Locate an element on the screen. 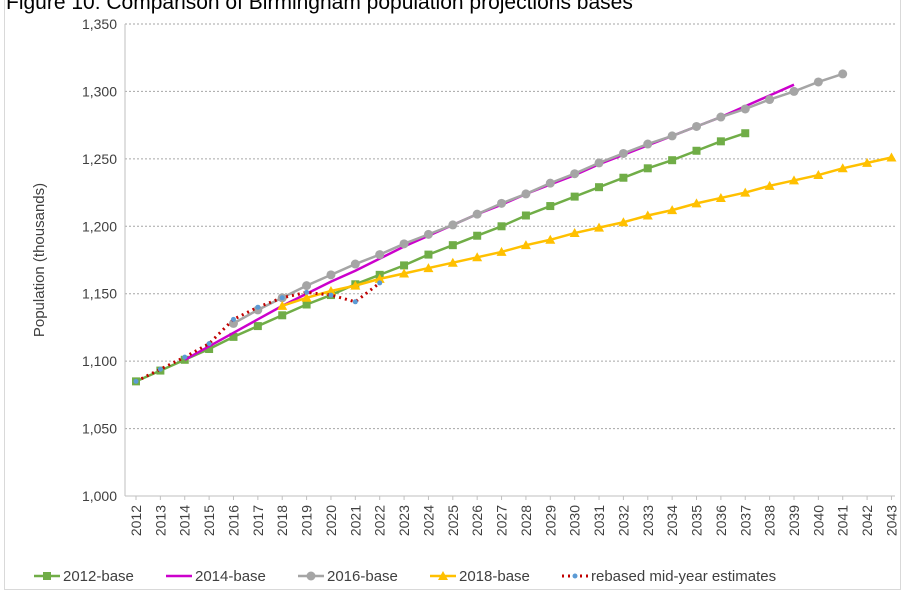 The height and width of the screenshot is (592, 903). y-tick-label: 1,150 is located at coordinates (99, 294).